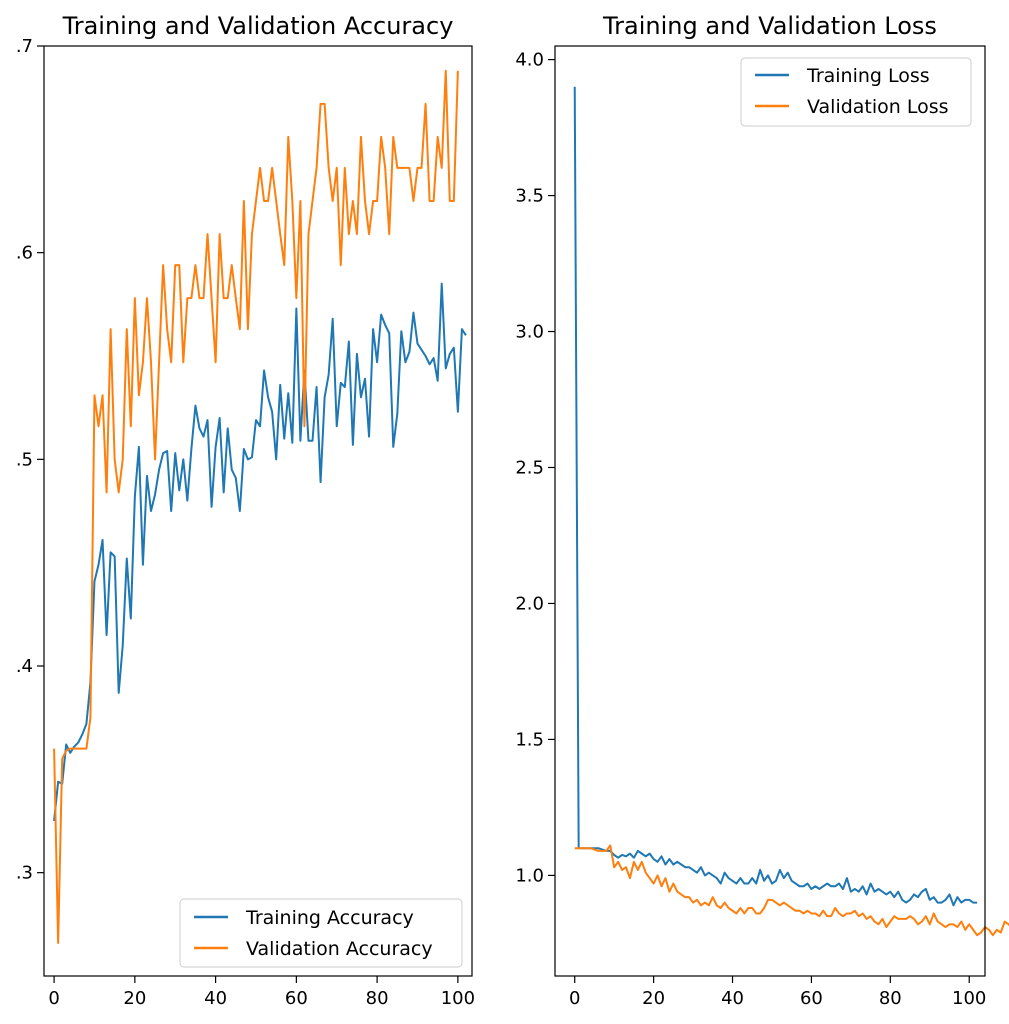  What do you see at coordinates (215, 998) in the screenshot?
I see `accuracy-x-tick-label: 40` at bounding box center [215, 998].